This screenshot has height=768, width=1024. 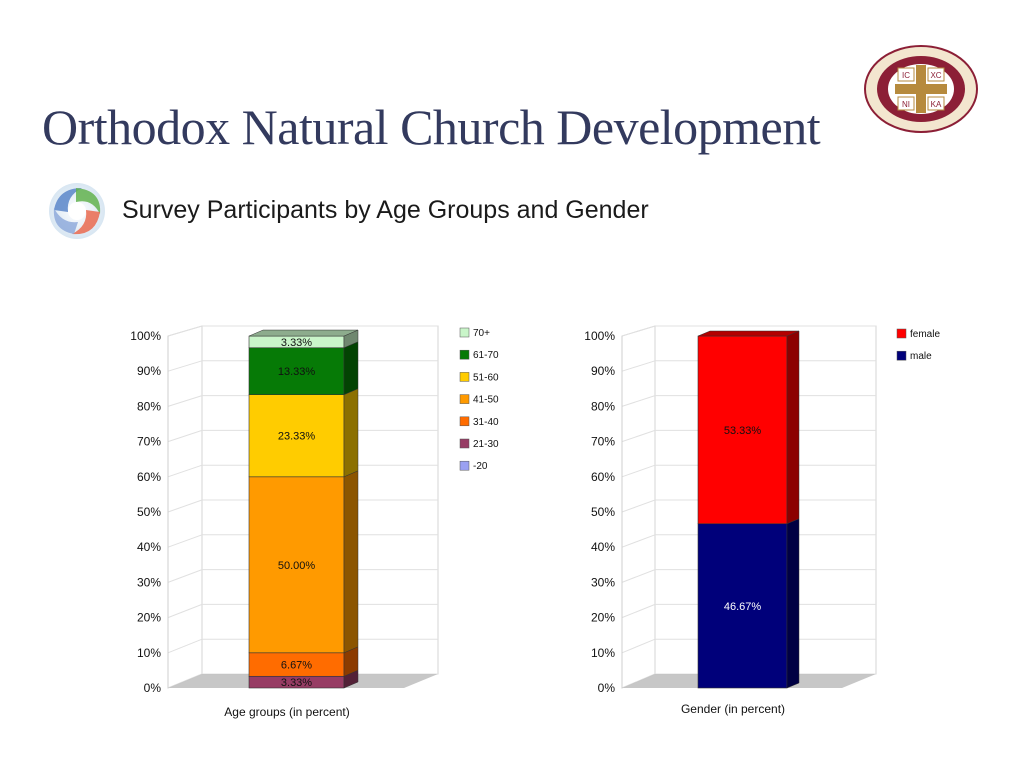 I want to click on data-label: 53.33%, so click(x=743, y=431).